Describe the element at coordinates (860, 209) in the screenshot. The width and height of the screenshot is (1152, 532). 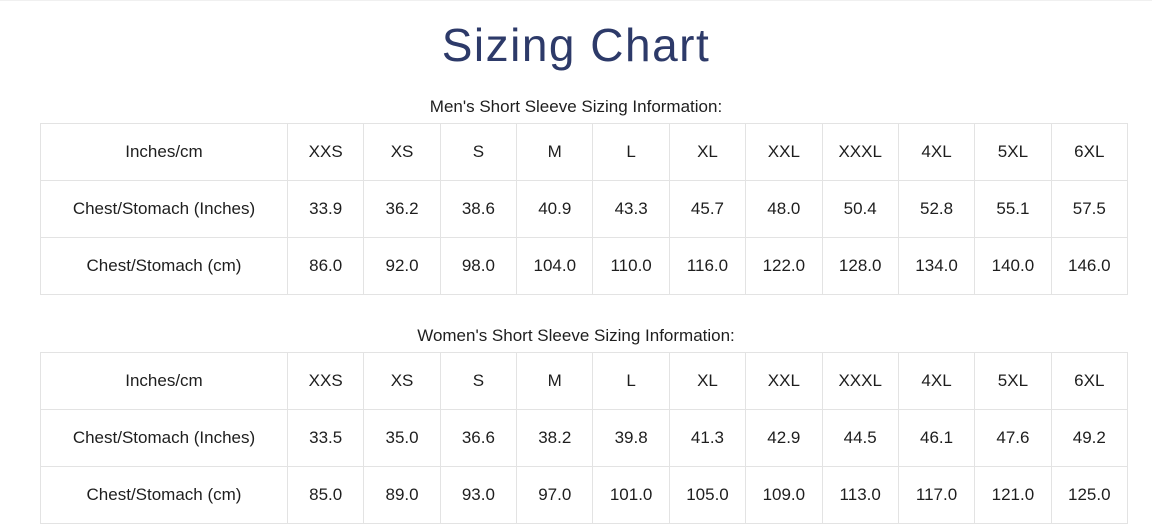
I see `size-value-cell: 50.4` at that location.